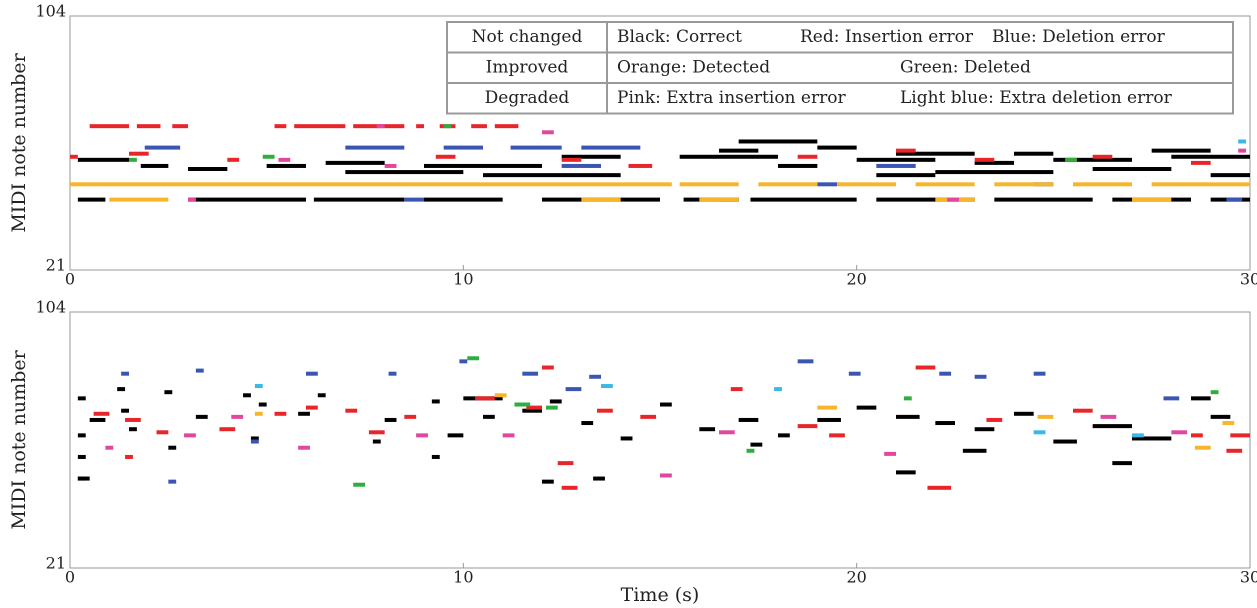  What do you see at coordinates (527, 67) in the screenshot?
I see `legend-row-label: Improved` at bounding box center [527, 67].